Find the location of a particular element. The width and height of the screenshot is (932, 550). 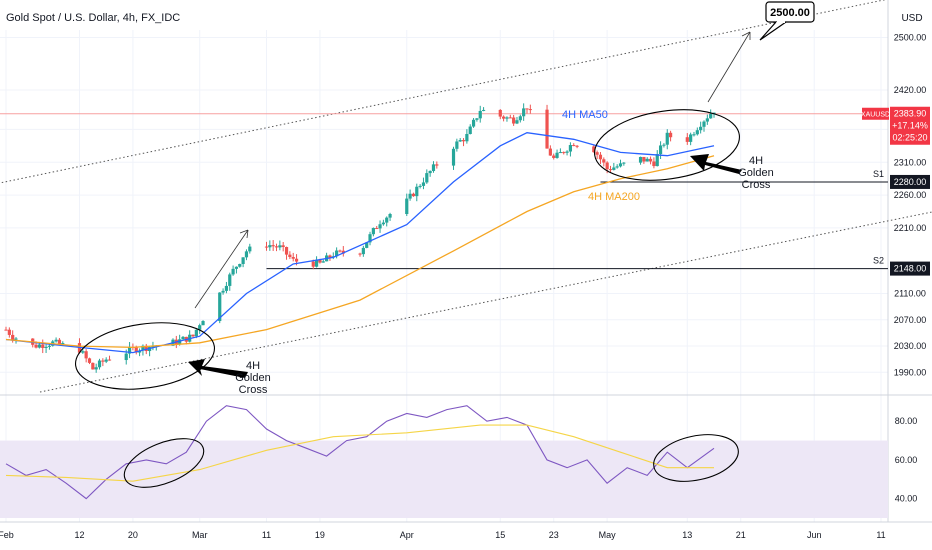

symbol-tag-text: XAUUSD is located at coordinates (875, 115).